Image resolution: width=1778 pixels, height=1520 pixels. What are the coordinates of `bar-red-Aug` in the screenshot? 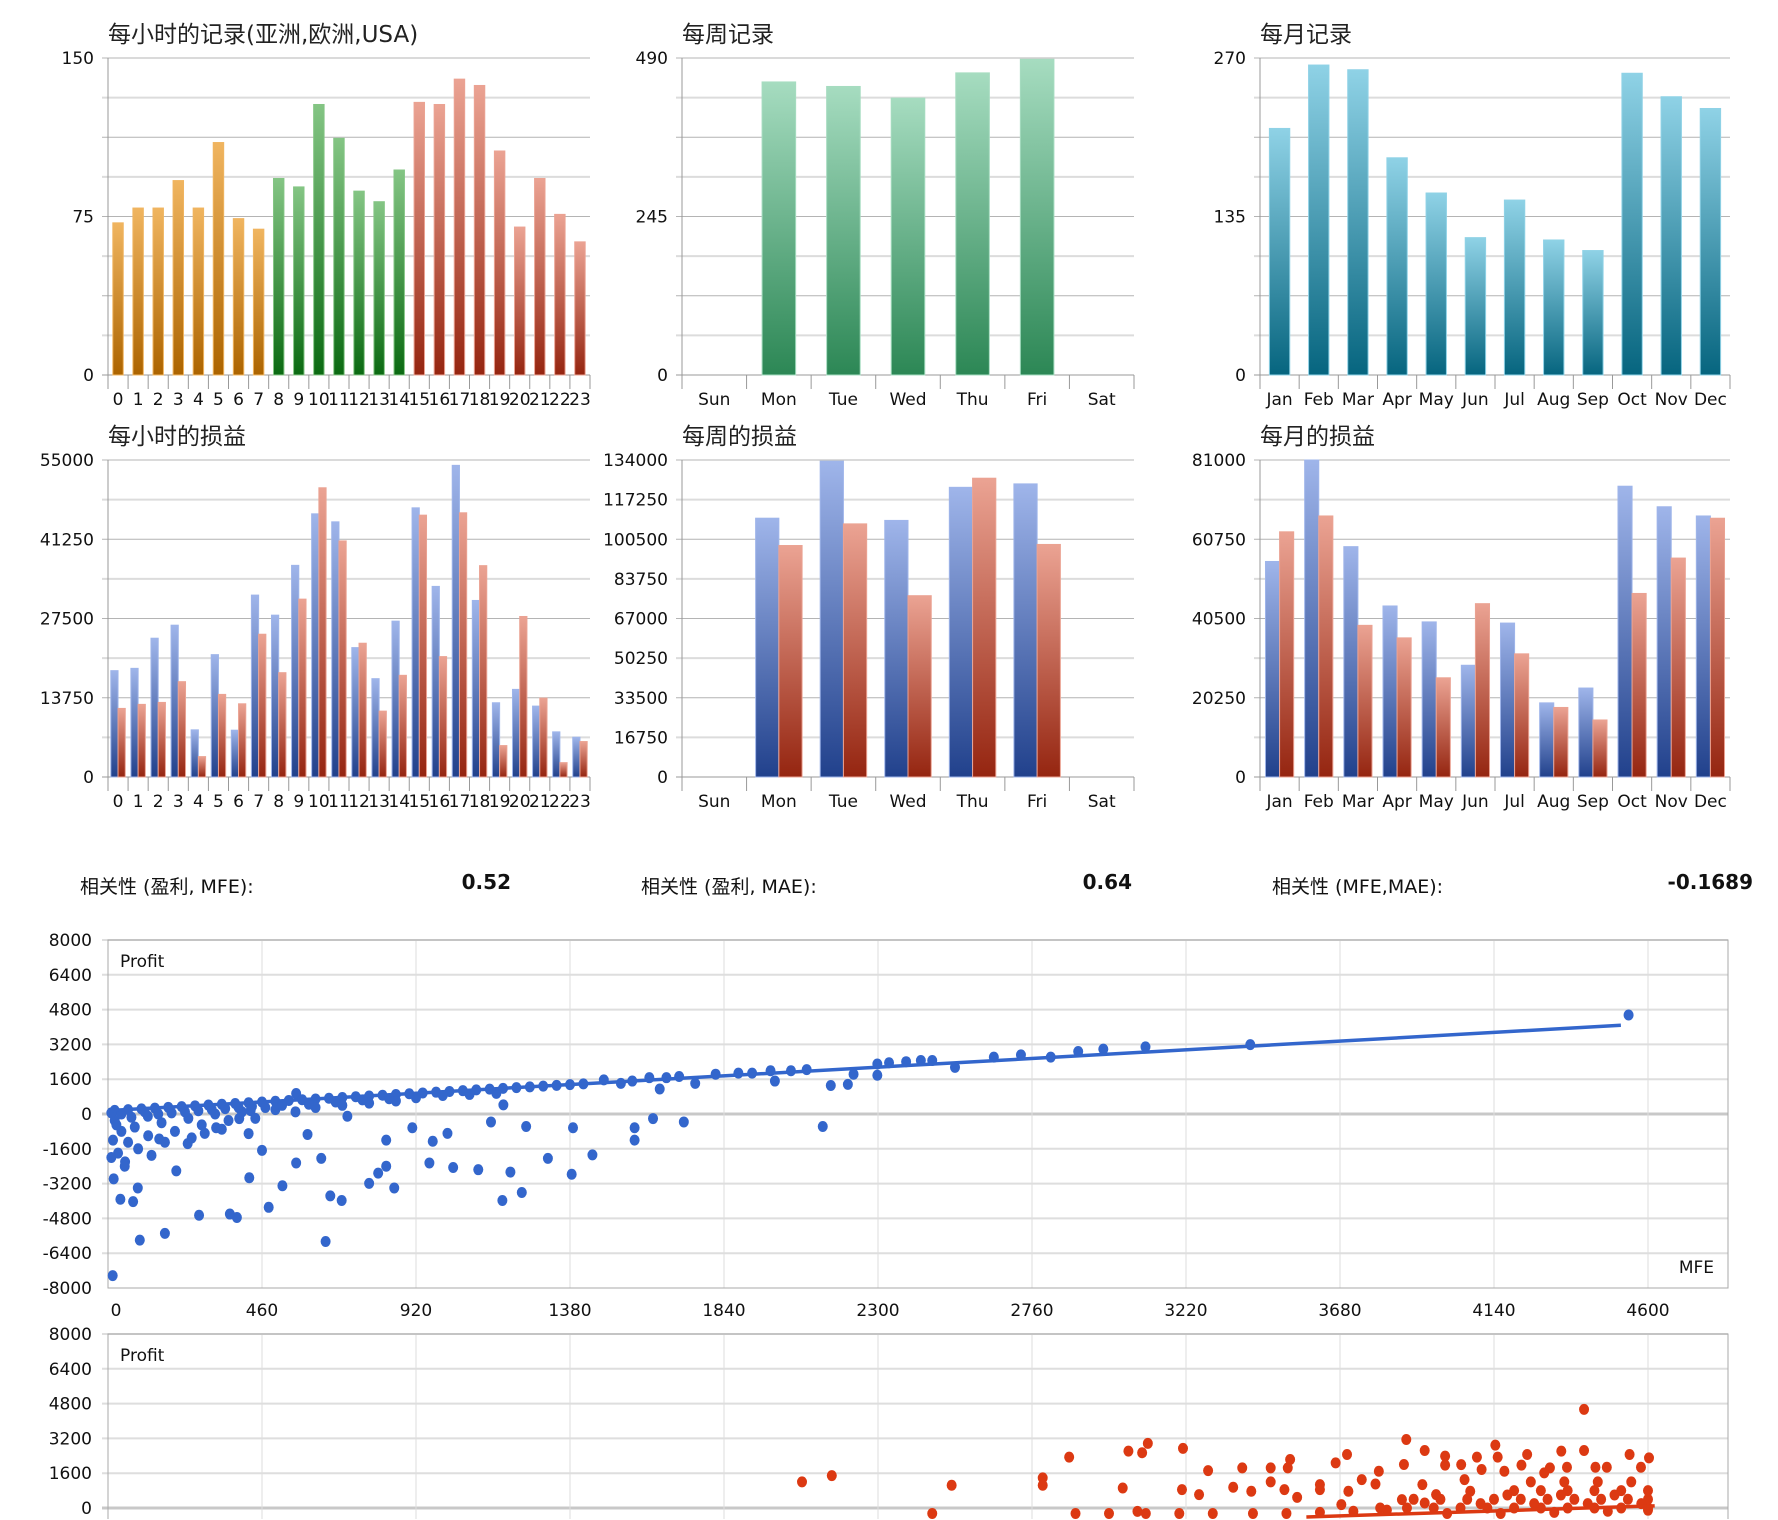 It's located at (1561, 742).